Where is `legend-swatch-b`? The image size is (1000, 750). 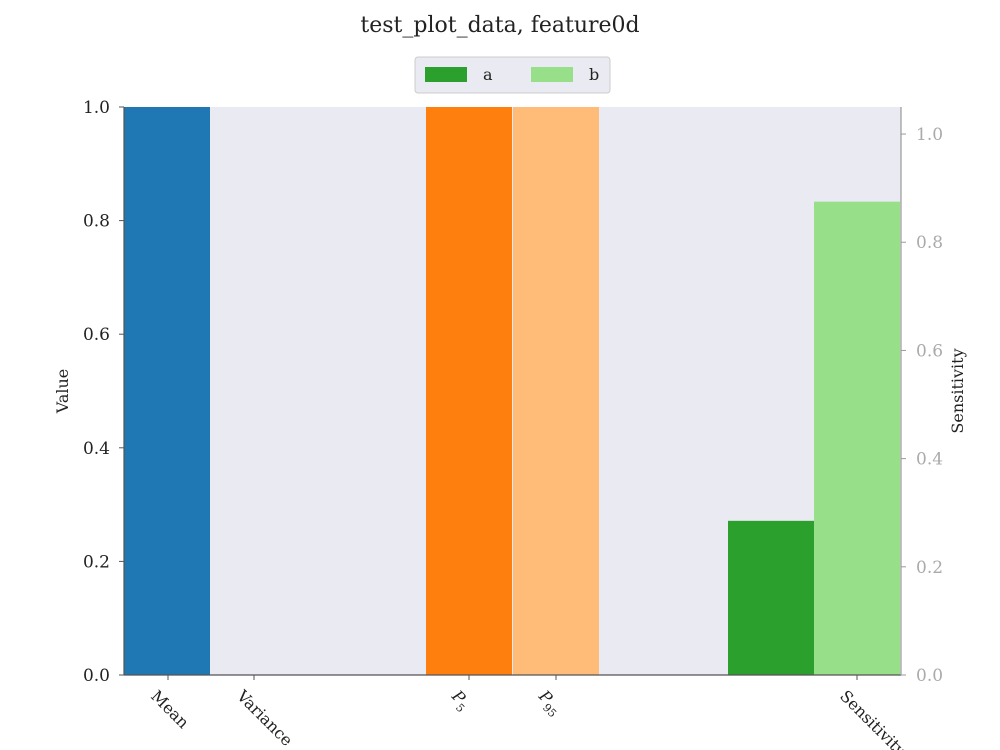
legend-swatch-b is located at coordinates (552, 74).